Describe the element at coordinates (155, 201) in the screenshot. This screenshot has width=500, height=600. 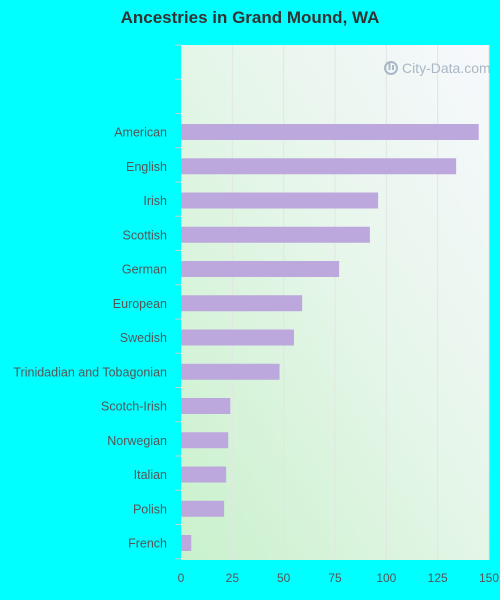
I see `category-label: Irish` at that location.